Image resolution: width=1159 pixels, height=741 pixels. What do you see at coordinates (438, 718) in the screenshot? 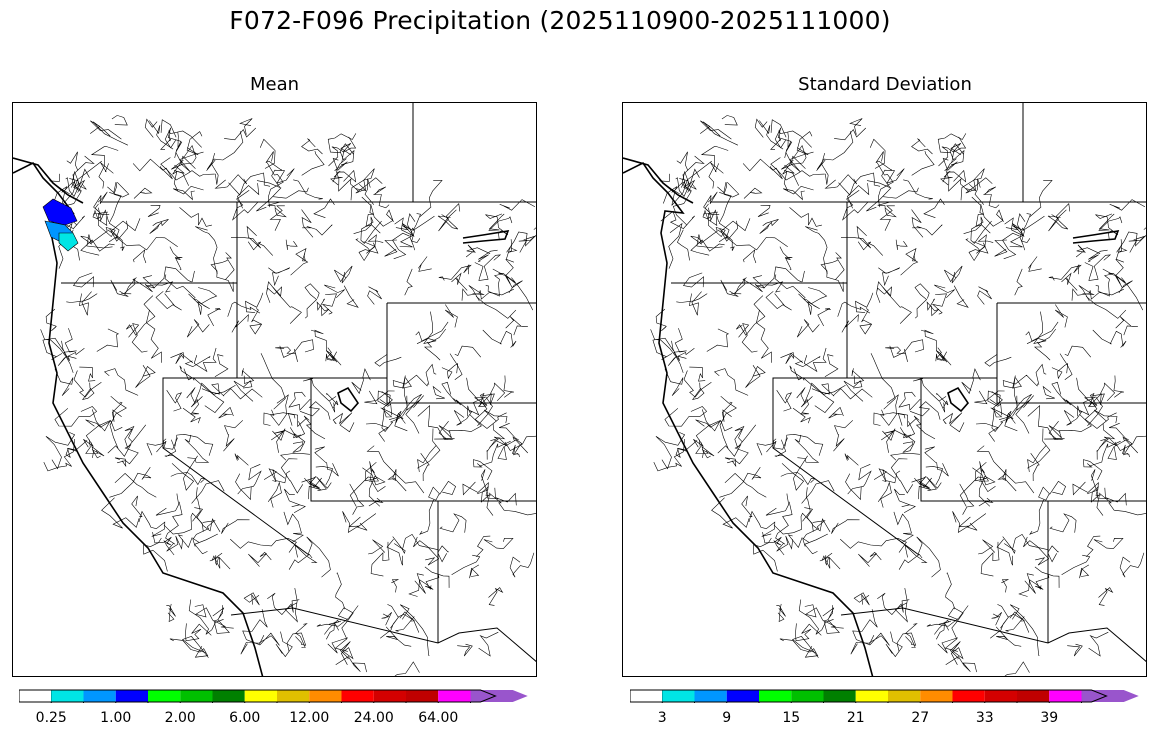
I see `mean-tick-label: 64.00` at bounding box center [438, 718].